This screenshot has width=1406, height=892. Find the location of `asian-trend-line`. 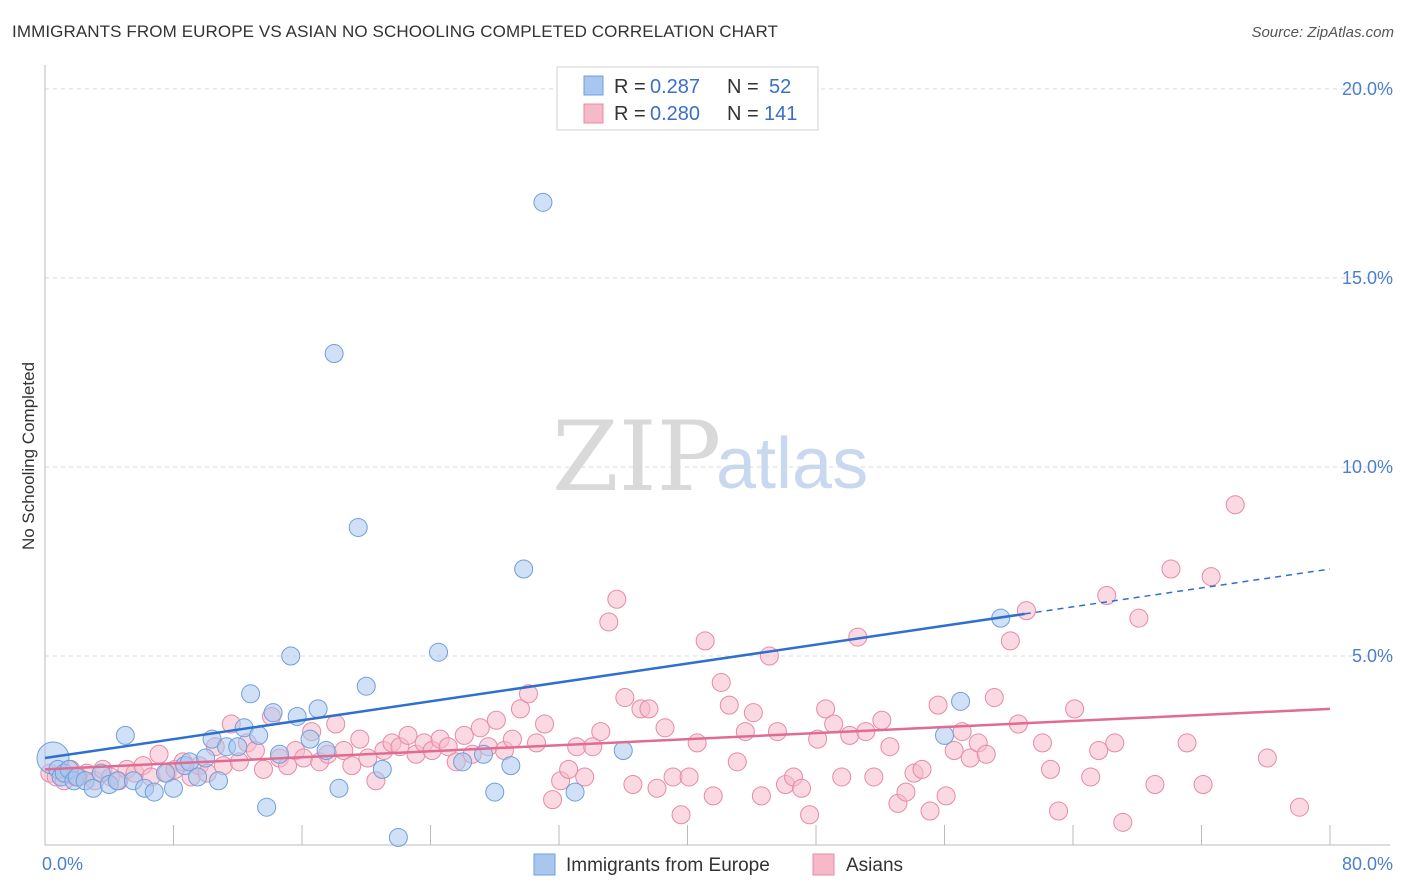

asian-trend-line is located at coordinates (687, 739).